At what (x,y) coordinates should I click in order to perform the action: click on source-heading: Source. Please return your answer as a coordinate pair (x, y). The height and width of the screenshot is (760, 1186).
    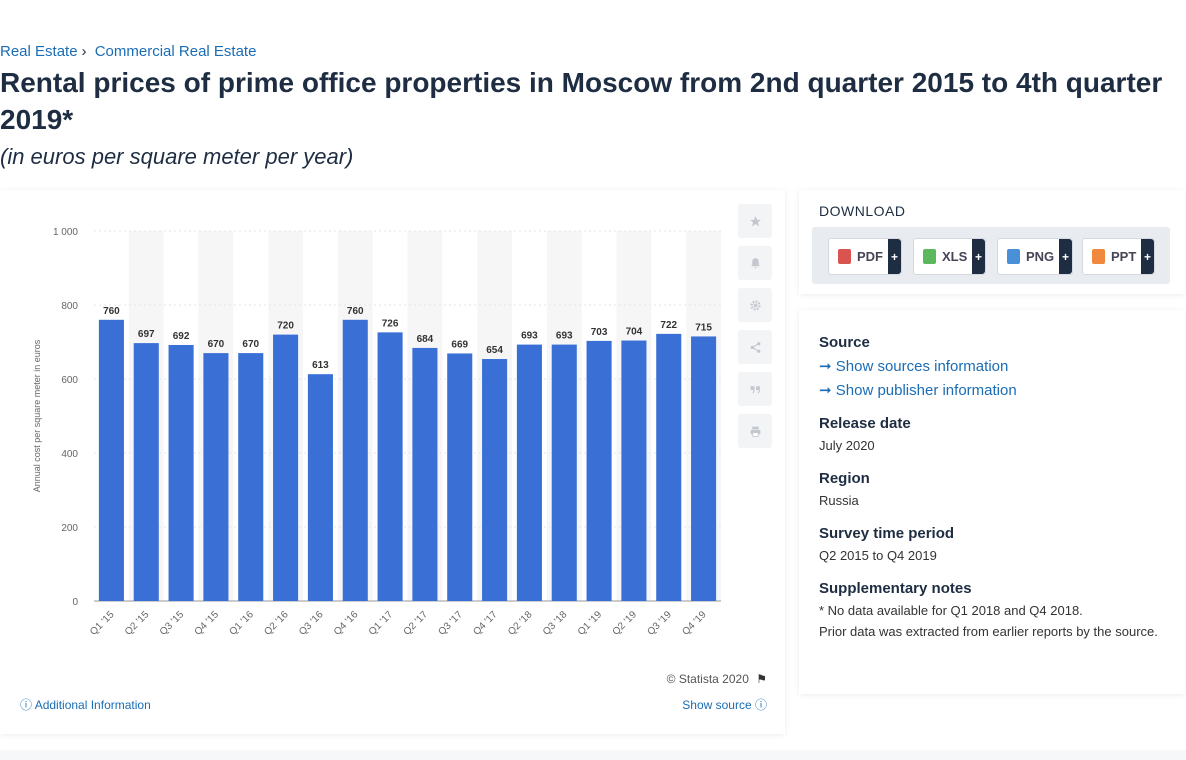
    Looking at the image, I should click on (844, 342).